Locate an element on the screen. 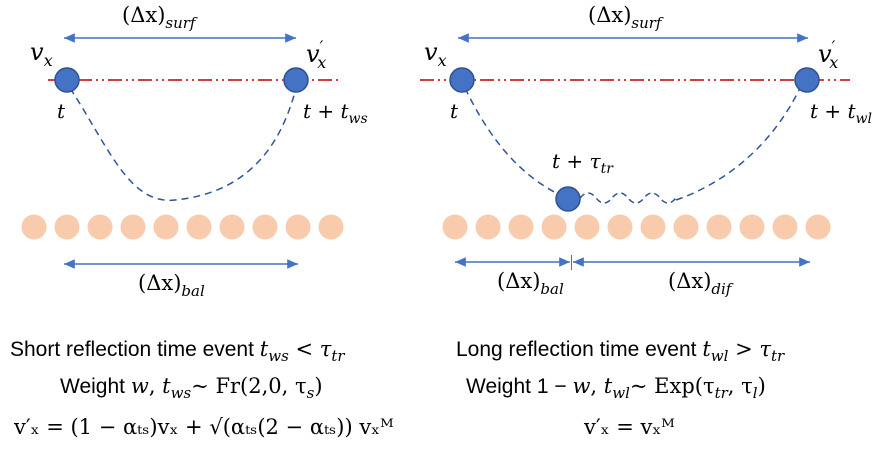 This screenshot has height=453, width=886. left-v-in-label: vx is located at coordinates (41, 54).